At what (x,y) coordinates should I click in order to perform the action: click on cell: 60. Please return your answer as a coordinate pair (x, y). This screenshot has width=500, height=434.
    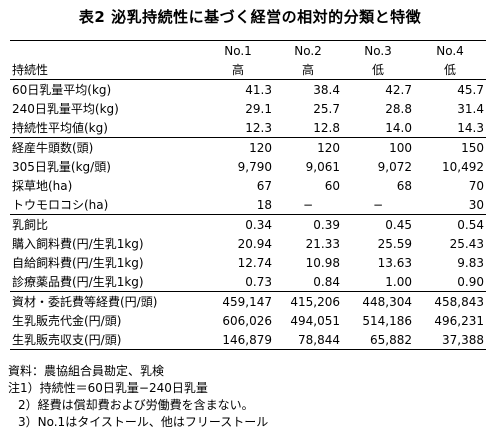
    Looking at the image, I should click on (332, 185).